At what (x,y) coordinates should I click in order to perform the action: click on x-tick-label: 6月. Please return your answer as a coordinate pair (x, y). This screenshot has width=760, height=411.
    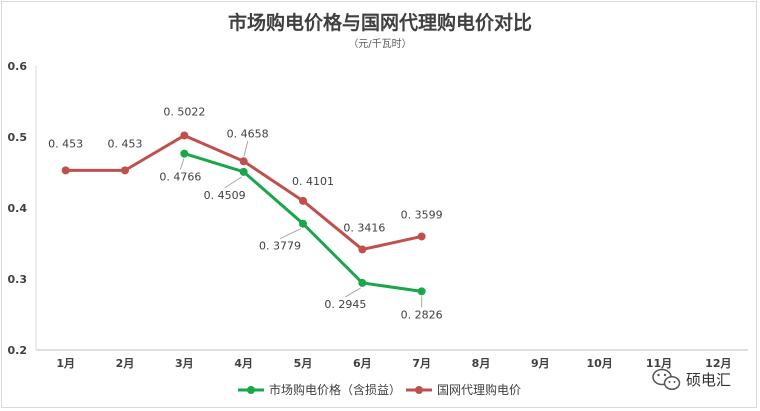
    Looking at the image, I should click on (362, 363).